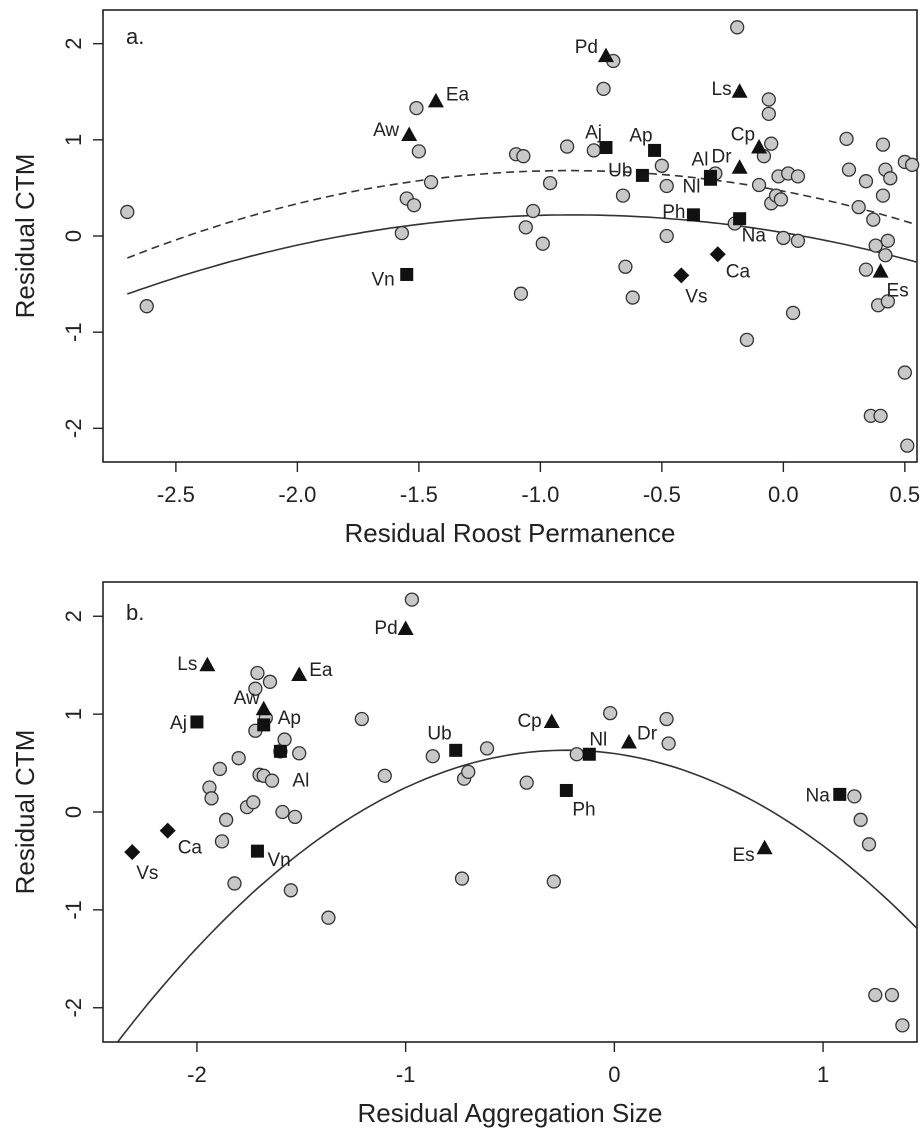  Describe the element at coordinates (278, 860) in the screenshot. I see `point-label: Vn` at that location.